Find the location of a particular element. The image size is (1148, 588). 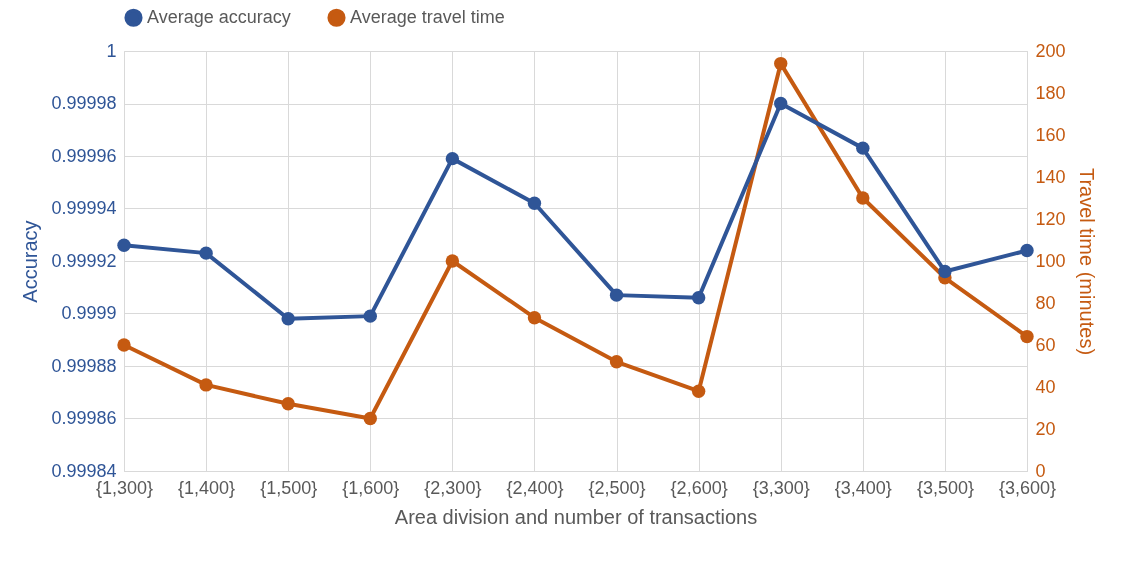

y2-tick-label: 60 is located at coordinates (1045, 344).